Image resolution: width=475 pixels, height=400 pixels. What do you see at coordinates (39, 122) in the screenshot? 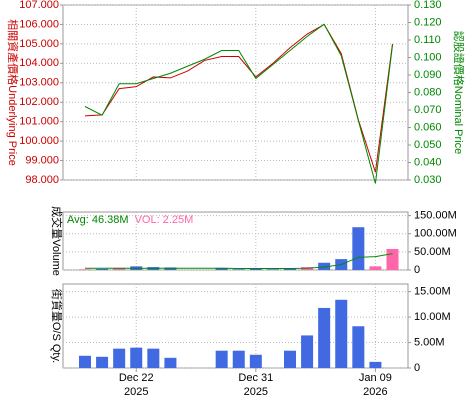
I see `y-tick-label: 101.000` at bounding box center [39, 122].